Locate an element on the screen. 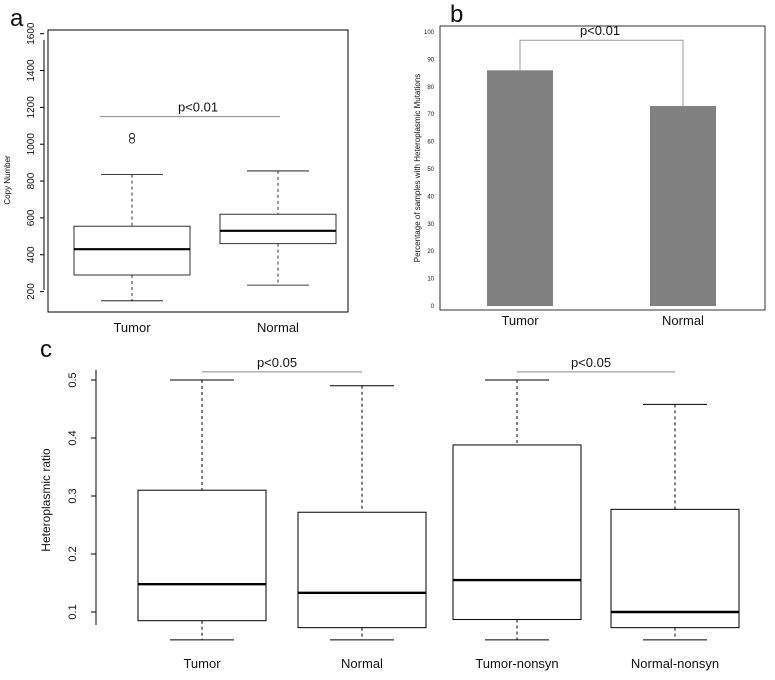 The height and width of the screenshot is (680, 775). panel-a-y-tick-label: 1000 is located at coordinates (31, 144).